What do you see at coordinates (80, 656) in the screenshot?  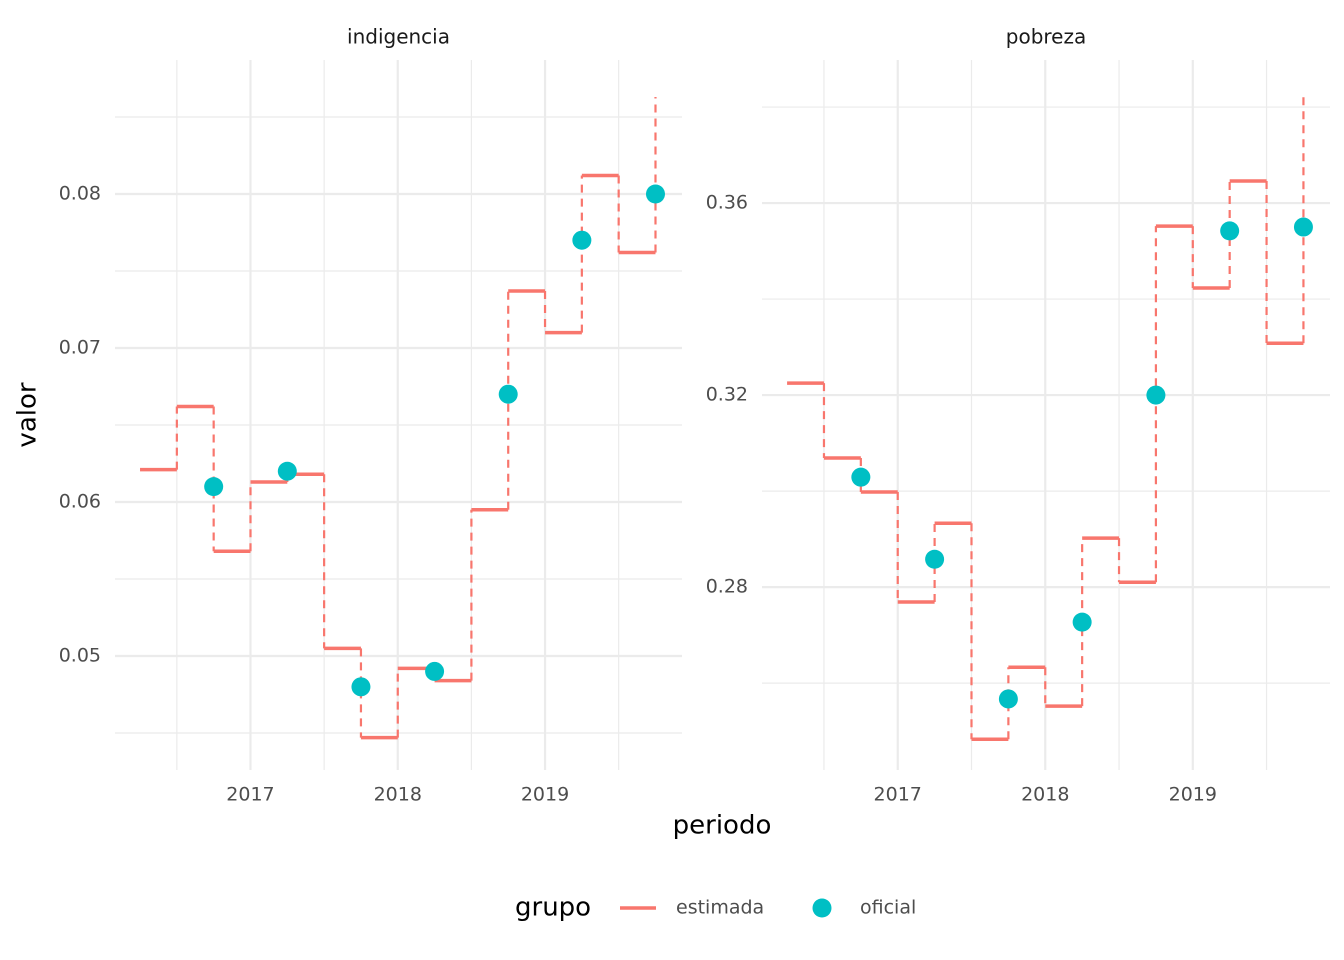 I see `y-tick-label: 0.05` at bounding box center [80, 656].